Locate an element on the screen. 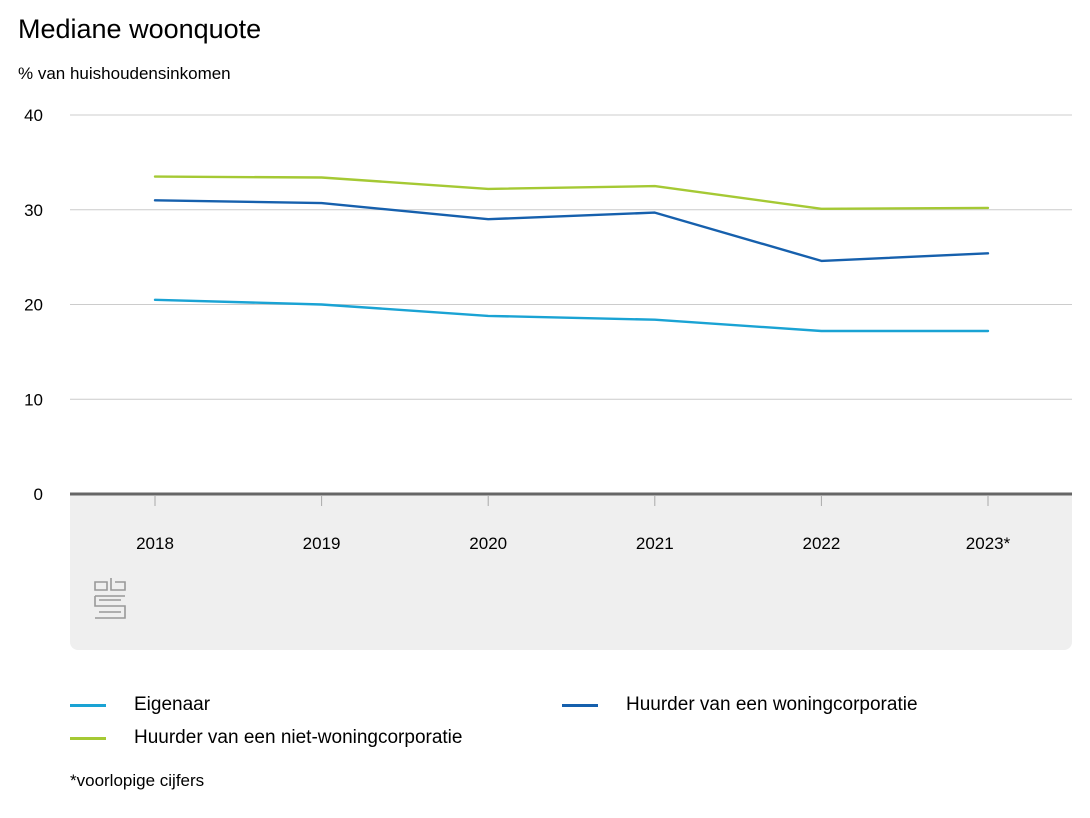  legend-item-huurder-woningcorporatie: Huurder van een woningcorporatie is located at coordinates (740, 705).